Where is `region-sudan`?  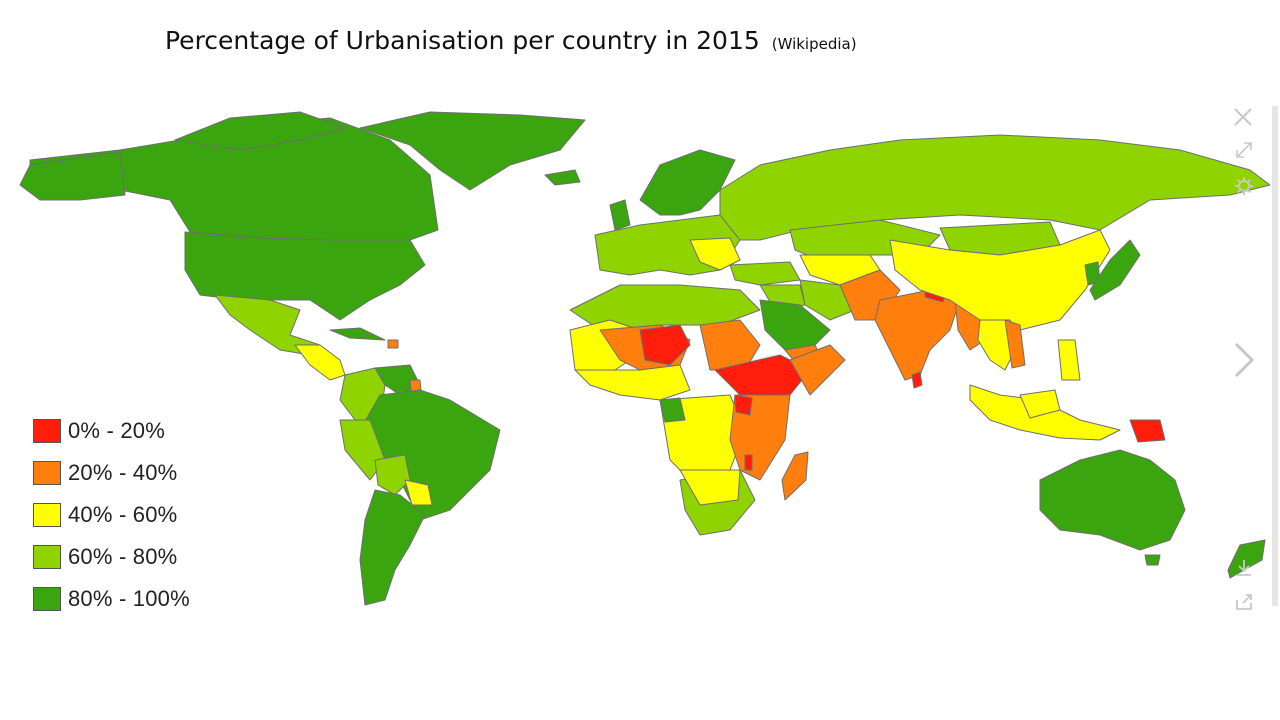 region-sudan is located at coordinates (730, 345).